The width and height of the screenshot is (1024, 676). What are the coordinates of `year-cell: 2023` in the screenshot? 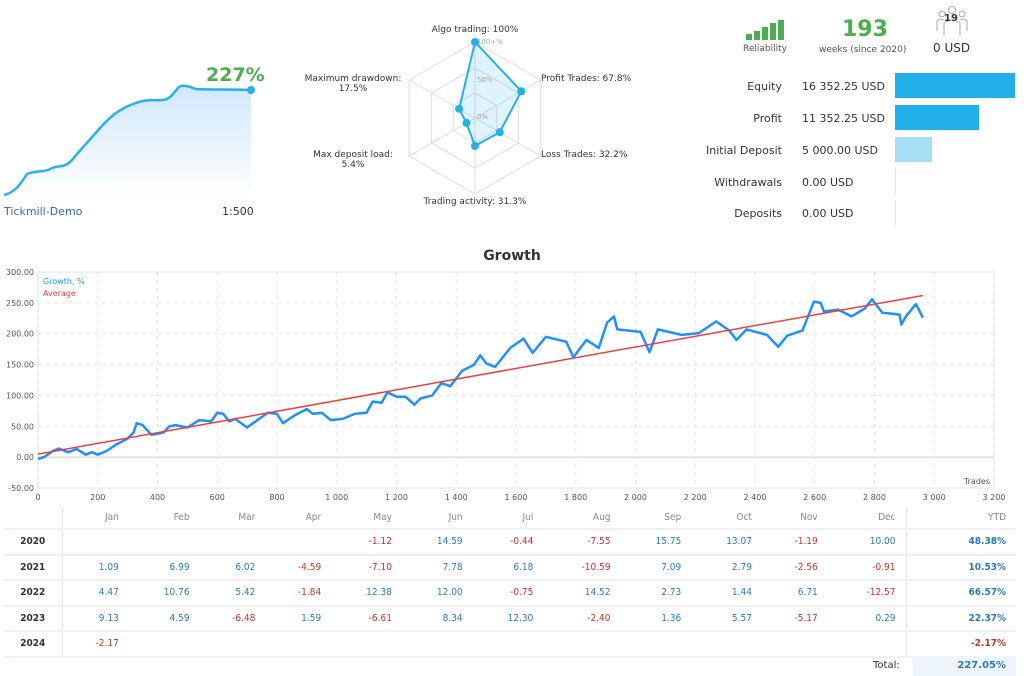 It's located at (33, 618).